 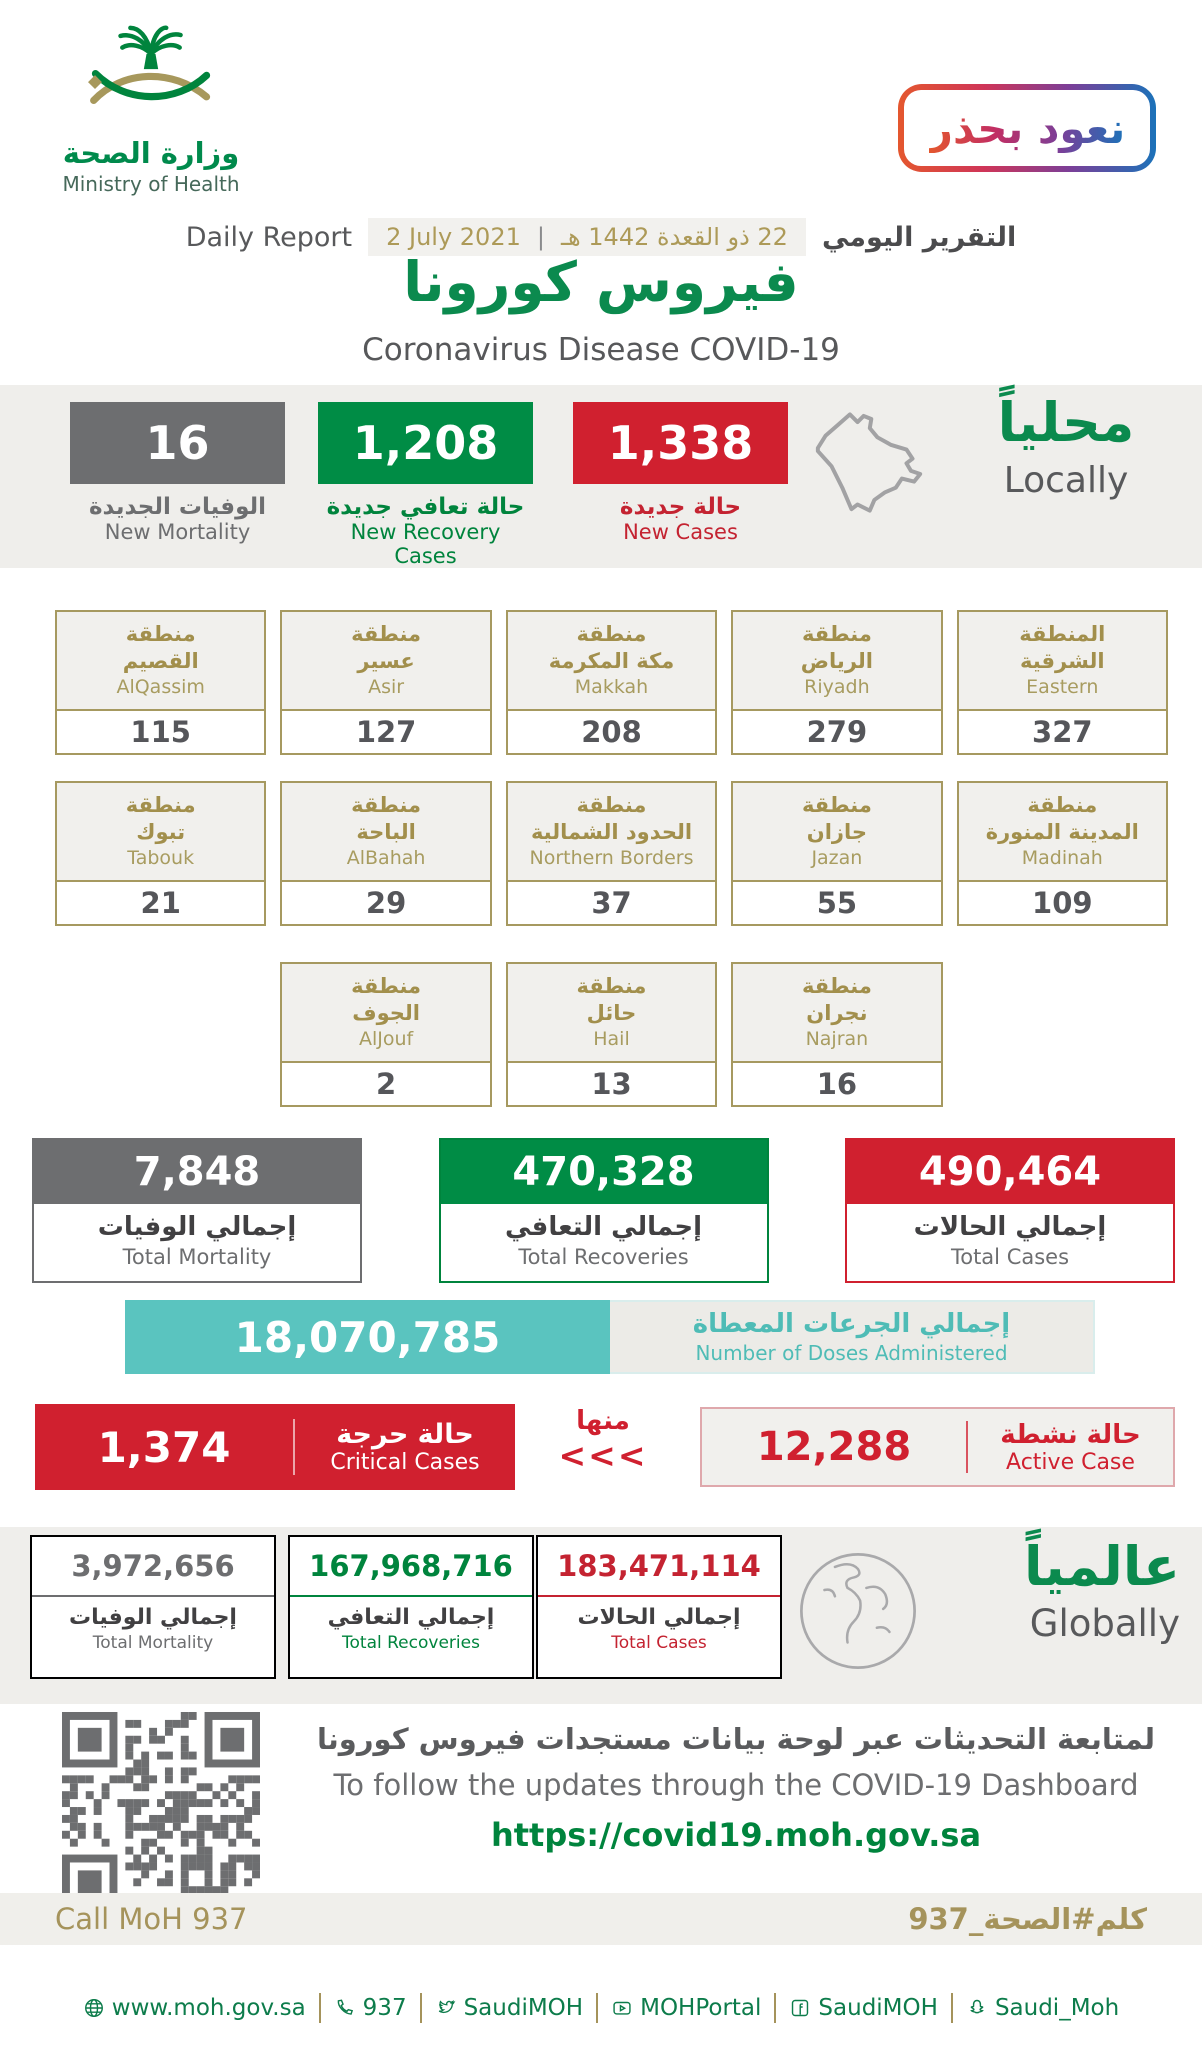 I want to click on footer-band: Call MoH 937 كلم#الصحة_937, so click(x=601, y=1919).